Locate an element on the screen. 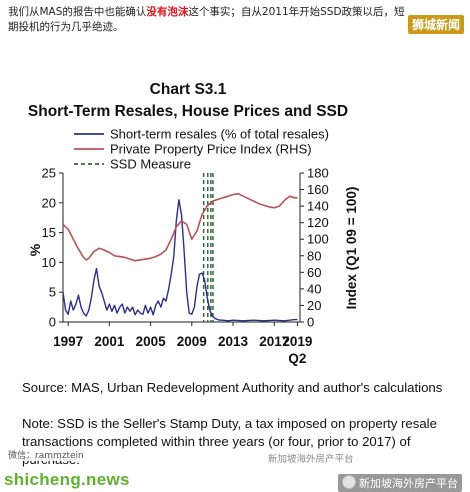 The width and height of the screenshot is (470, 492). x-tick-label: 2001 is located at coordinates (109, 341).